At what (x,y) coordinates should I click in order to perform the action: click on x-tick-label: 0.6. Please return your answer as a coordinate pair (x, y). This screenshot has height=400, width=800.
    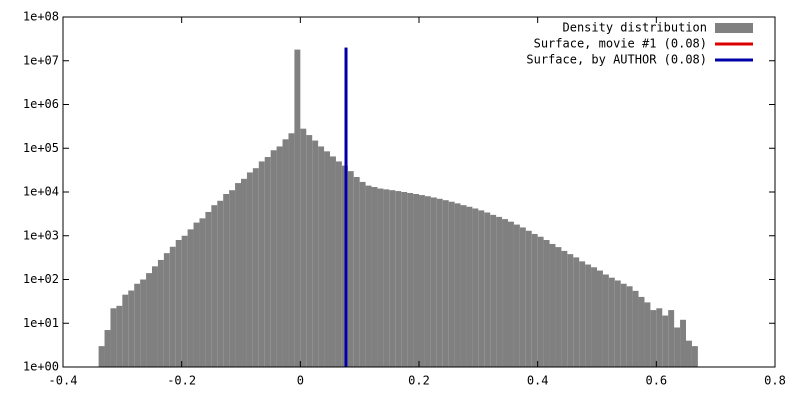
    Looking at the image, I should click on (656, 381).